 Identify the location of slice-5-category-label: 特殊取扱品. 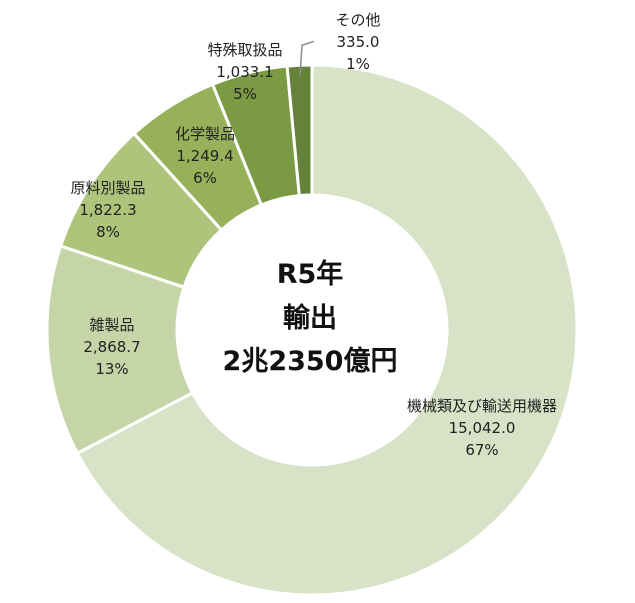
(244, 50).